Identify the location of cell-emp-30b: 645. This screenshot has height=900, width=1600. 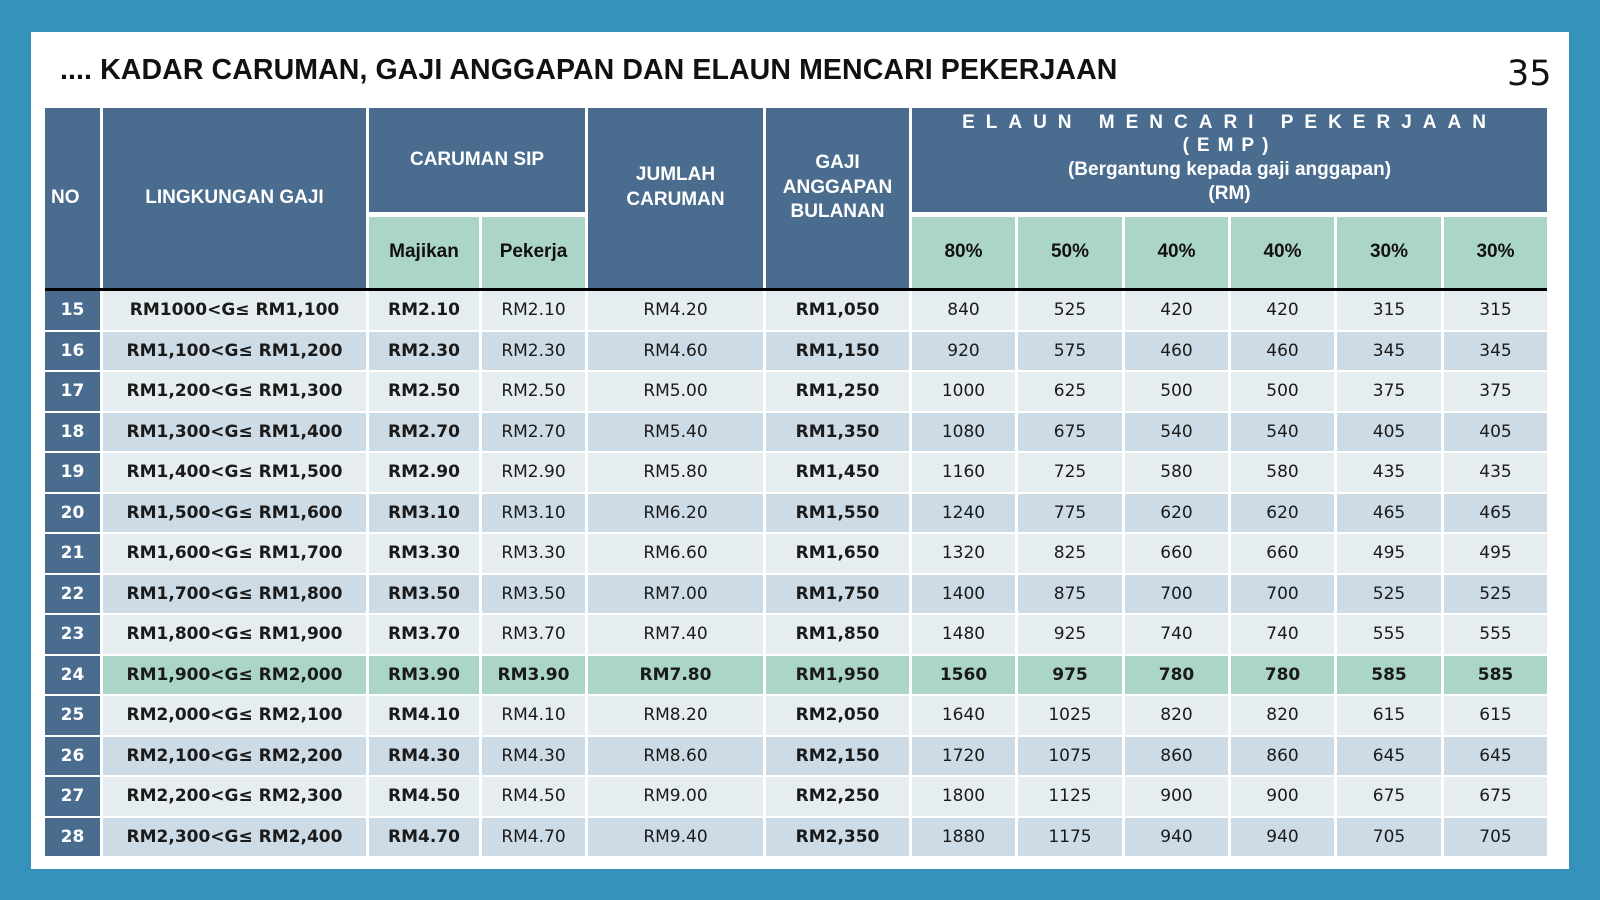
(1496, 756).